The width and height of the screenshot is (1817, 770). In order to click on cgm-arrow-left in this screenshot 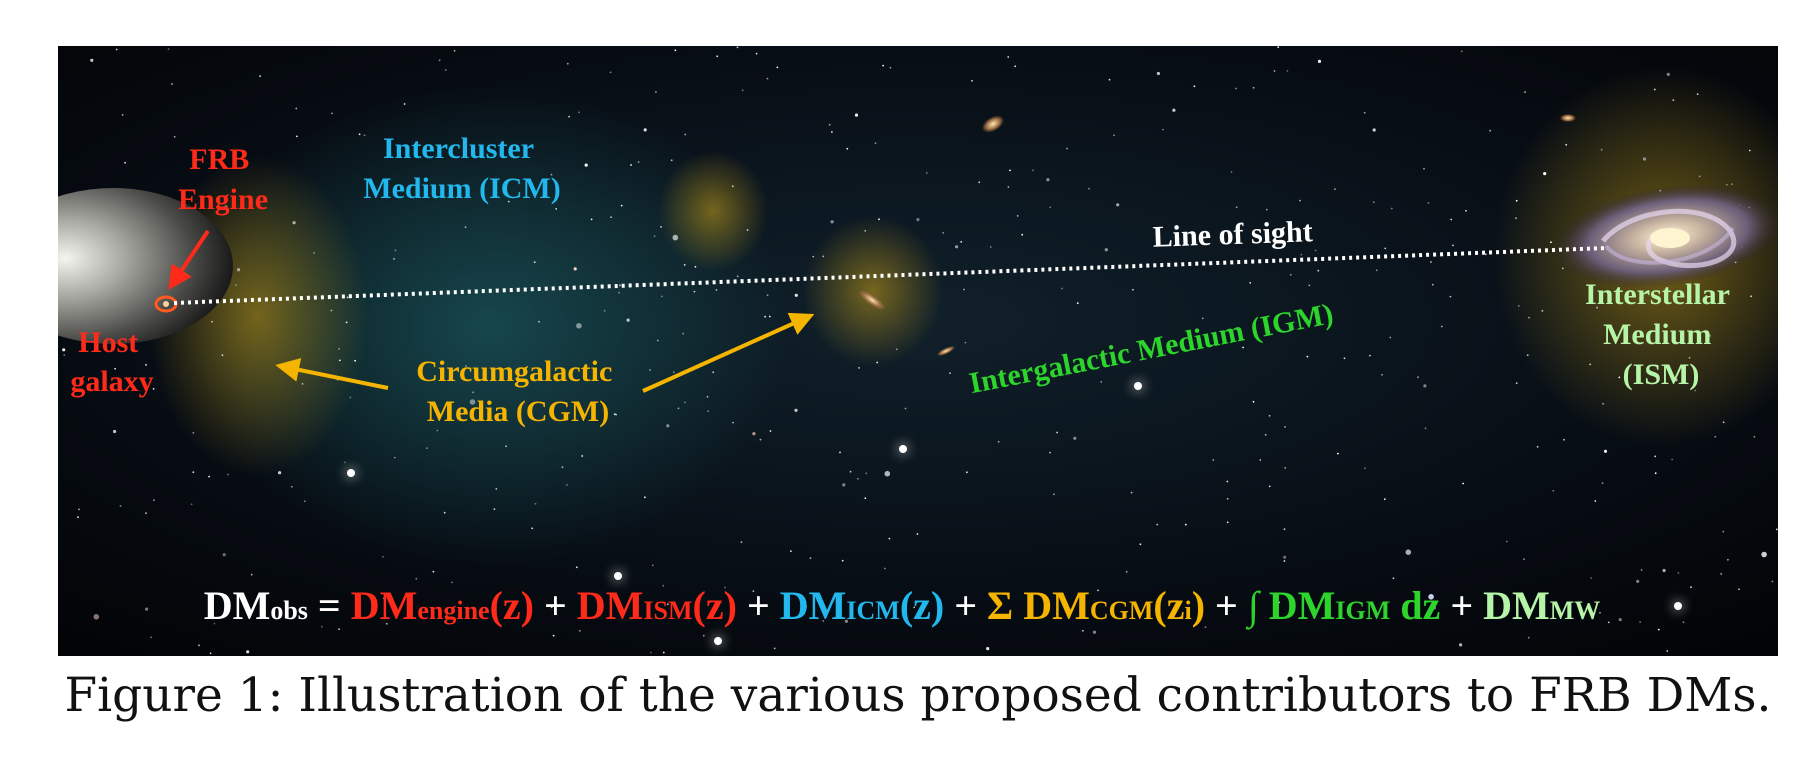, I will do `click(332, 374)`.